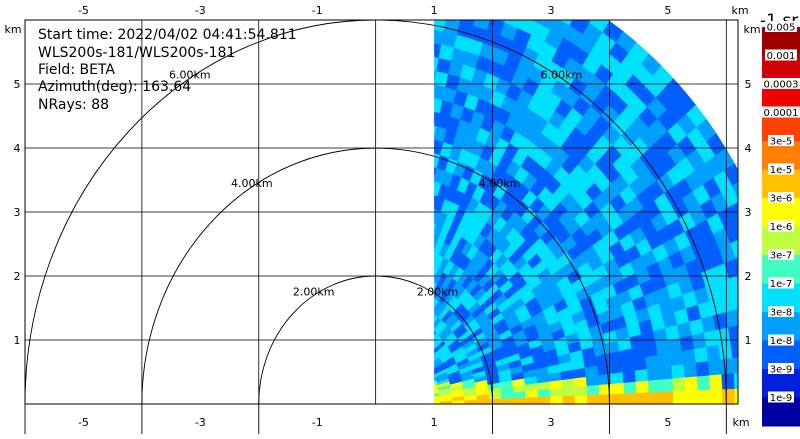 This screenshot has width=800, height=439. I want to click on colorbar-label: 3e-8, so click(781, 313).